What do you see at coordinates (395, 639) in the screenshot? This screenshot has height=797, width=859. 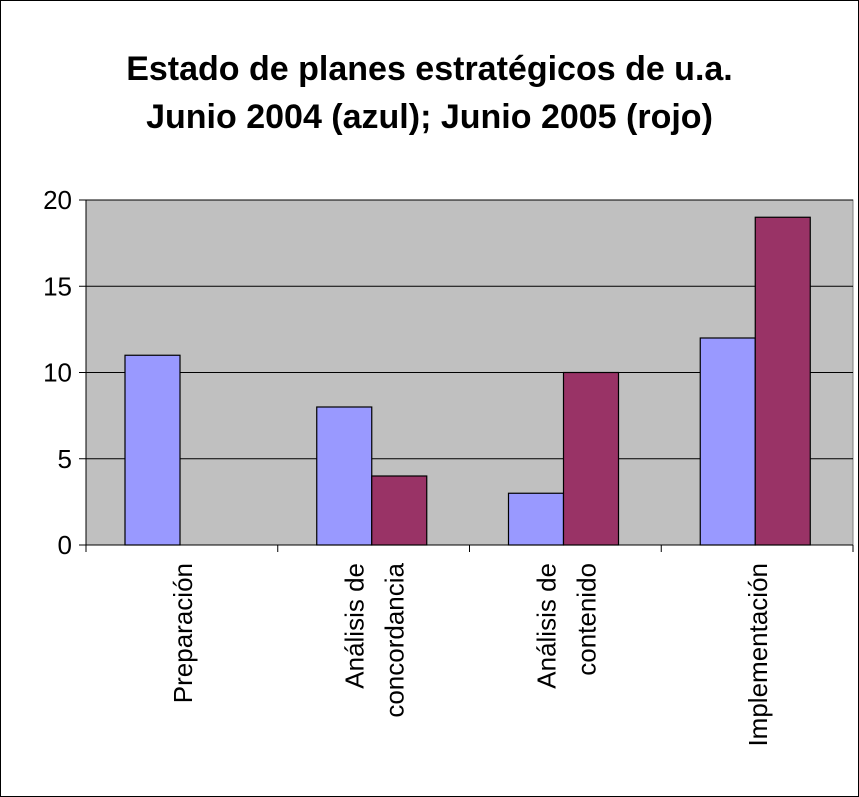 I see `x-category-label: concordancia` at bounding box center [395, 639].